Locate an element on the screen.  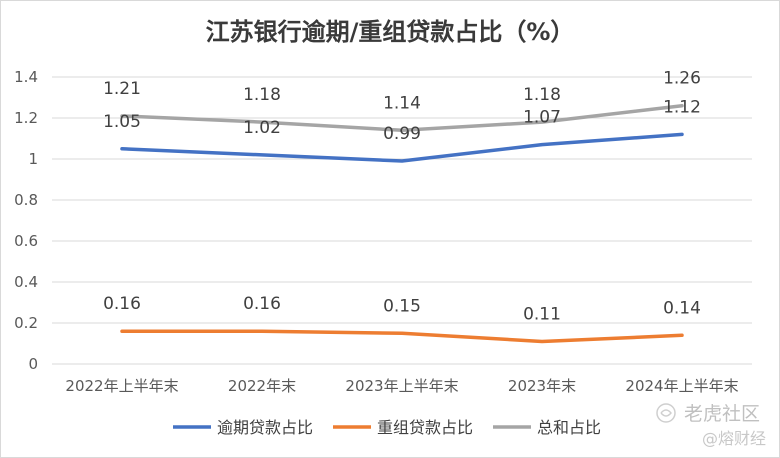
y-tick-label: 1.4 is located at coordinates (26, 77).